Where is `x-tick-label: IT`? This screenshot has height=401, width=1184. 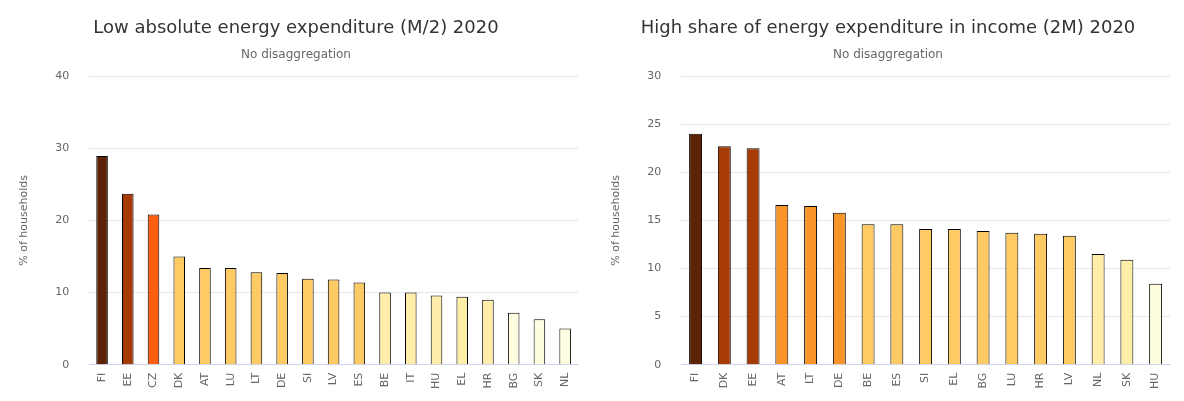
x-tick-label: IT is located at coordinates (410, 377).